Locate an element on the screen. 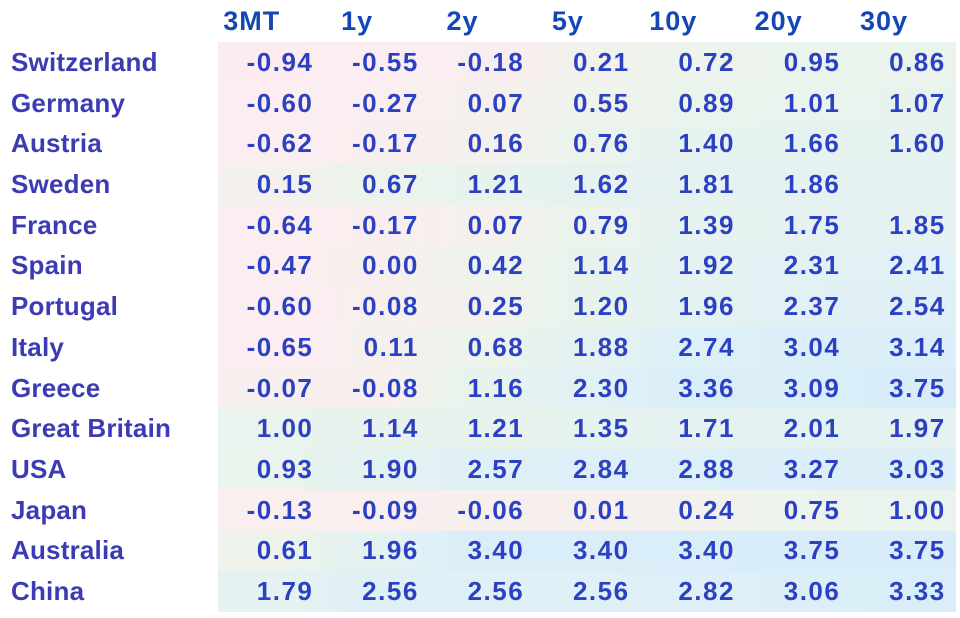 This screenshot has width=960, height=618. row-label-switzerland: Switzerland is located at coordinates (109, 62).